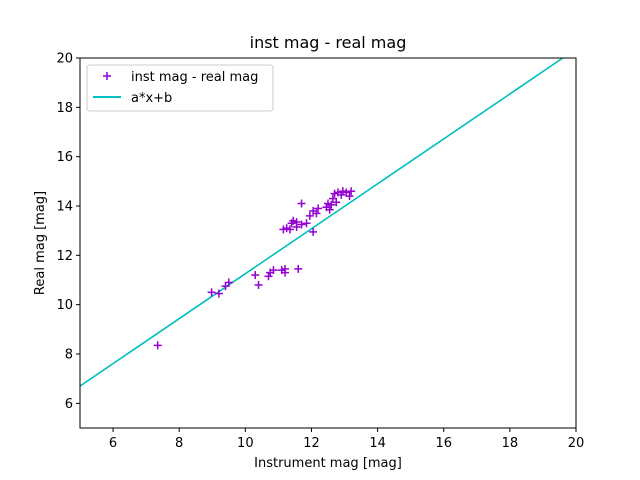 The width and height of the screenshot is (640, 480). I want to click on y-tick-label: 12, so click(64, 256).